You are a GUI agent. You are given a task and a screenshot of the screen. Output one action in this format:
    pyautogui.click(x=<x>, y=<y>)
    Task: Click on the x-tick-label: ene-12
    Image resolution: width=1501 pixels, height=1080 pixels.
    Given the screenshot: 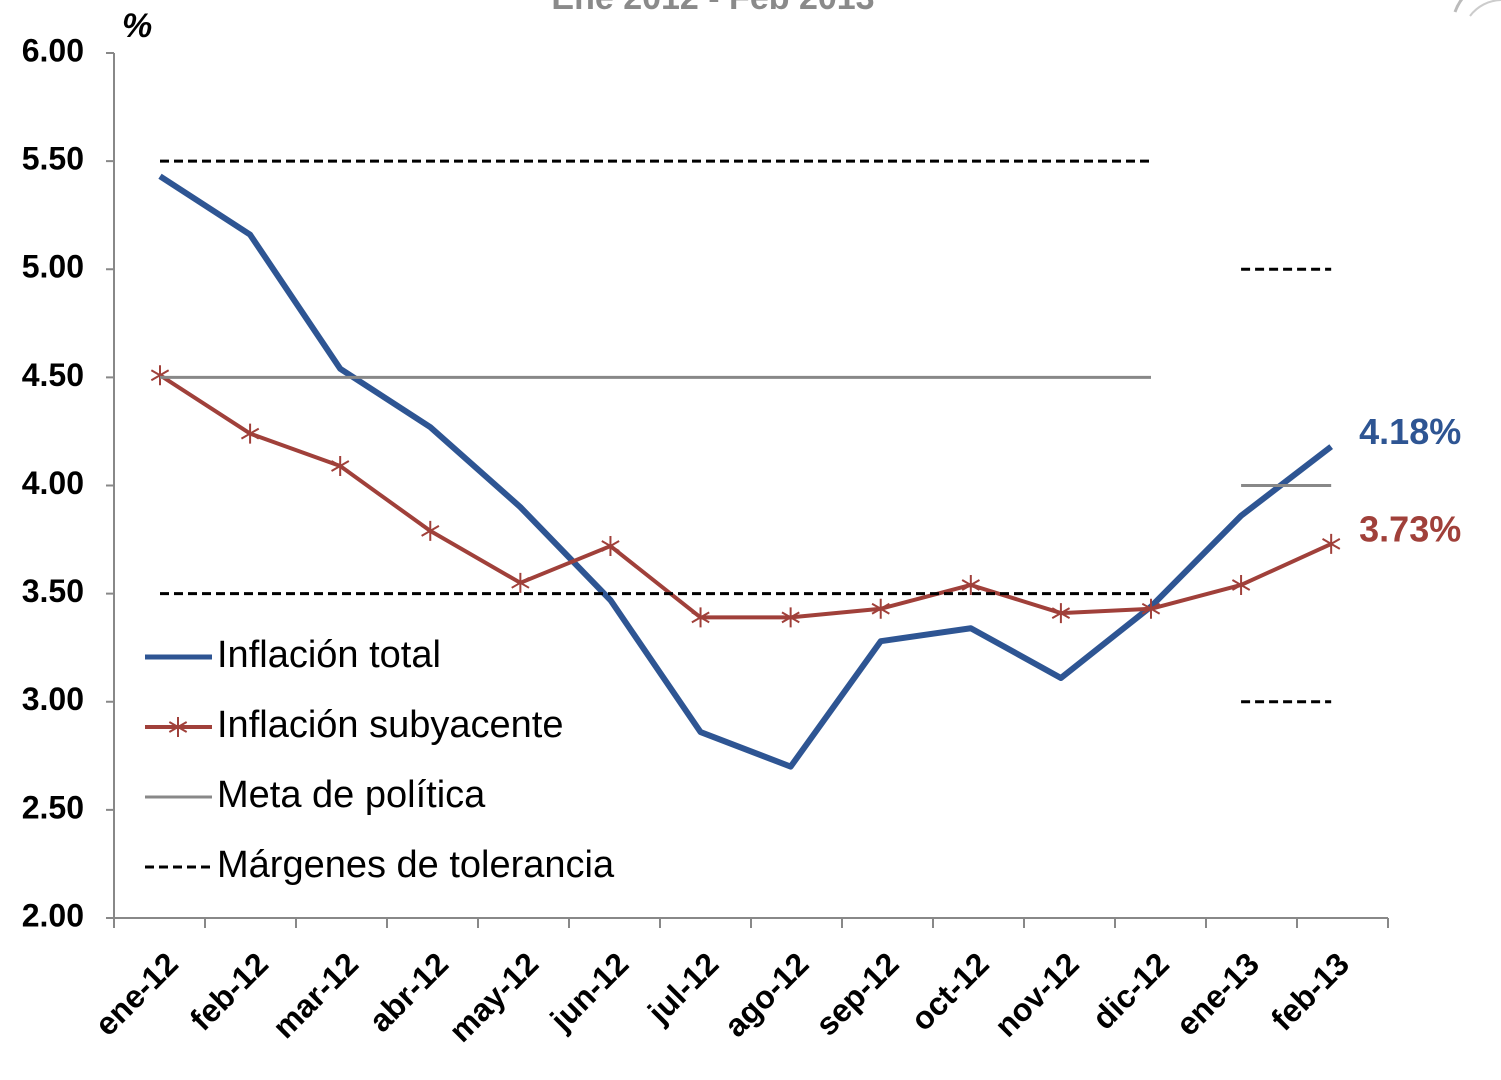 What is the action you would take?
    pyautogui.click(x=136, y=993)
    